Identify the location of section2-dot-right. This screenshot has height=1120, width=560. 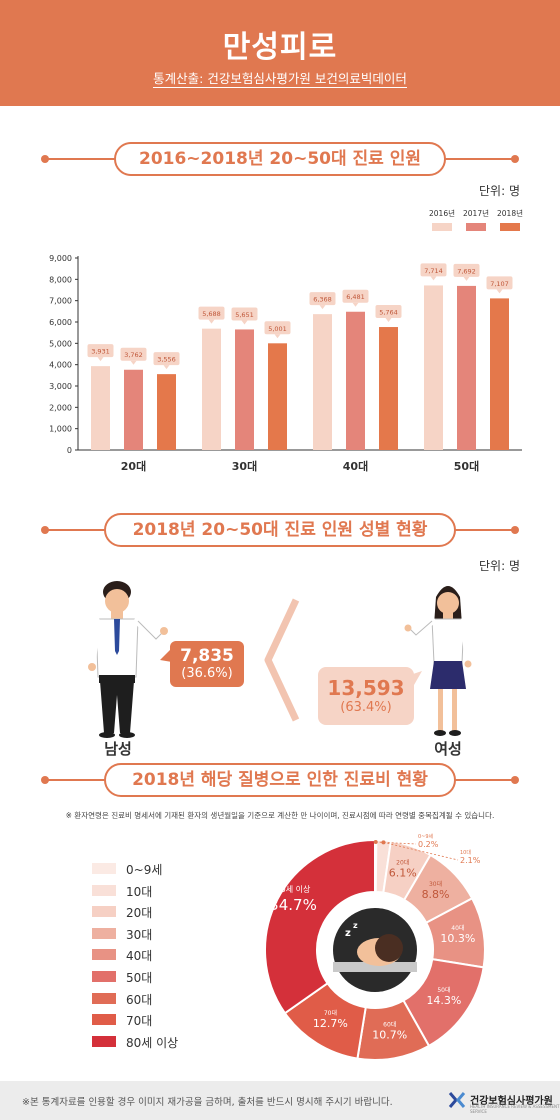
(515, 530).